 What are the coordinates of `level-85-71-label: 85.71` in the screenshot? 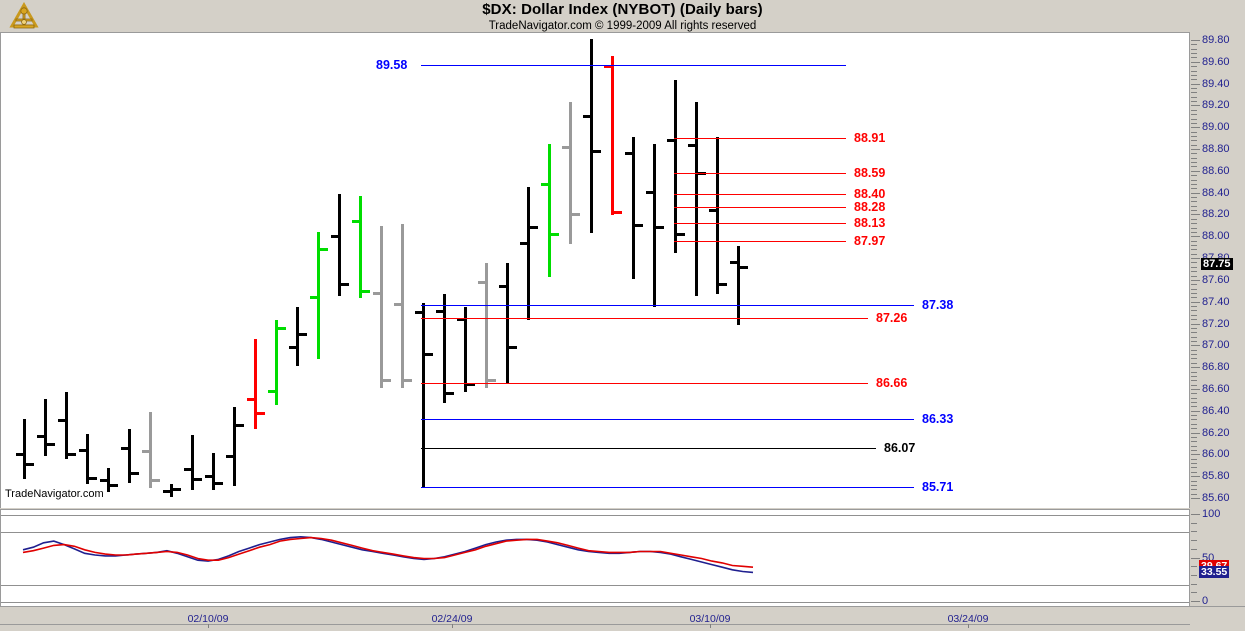 It's located at (938, 487).